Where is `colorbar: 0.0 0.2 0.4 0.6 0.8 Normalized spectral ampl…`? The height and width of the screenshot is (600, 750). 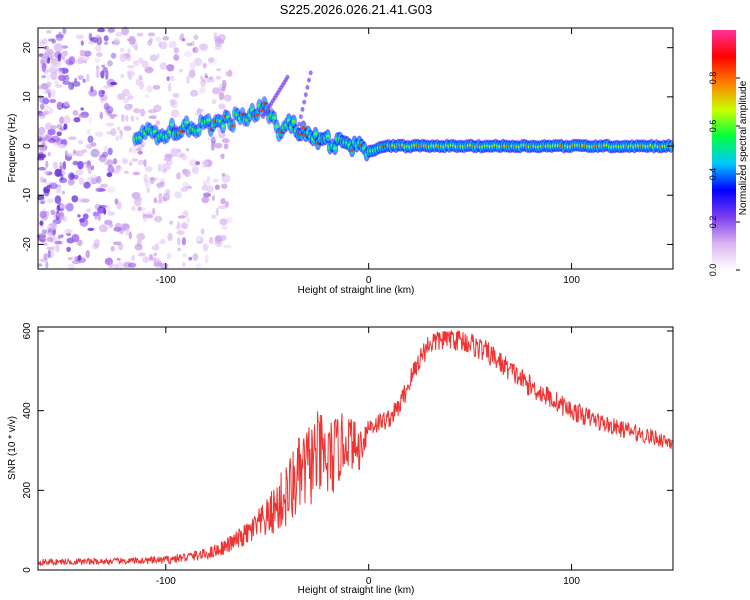 colorbar: 0.0 0.2 0.4 0.6 0.8 Normalized spectral ampl… is located at coordinates (728, 153).